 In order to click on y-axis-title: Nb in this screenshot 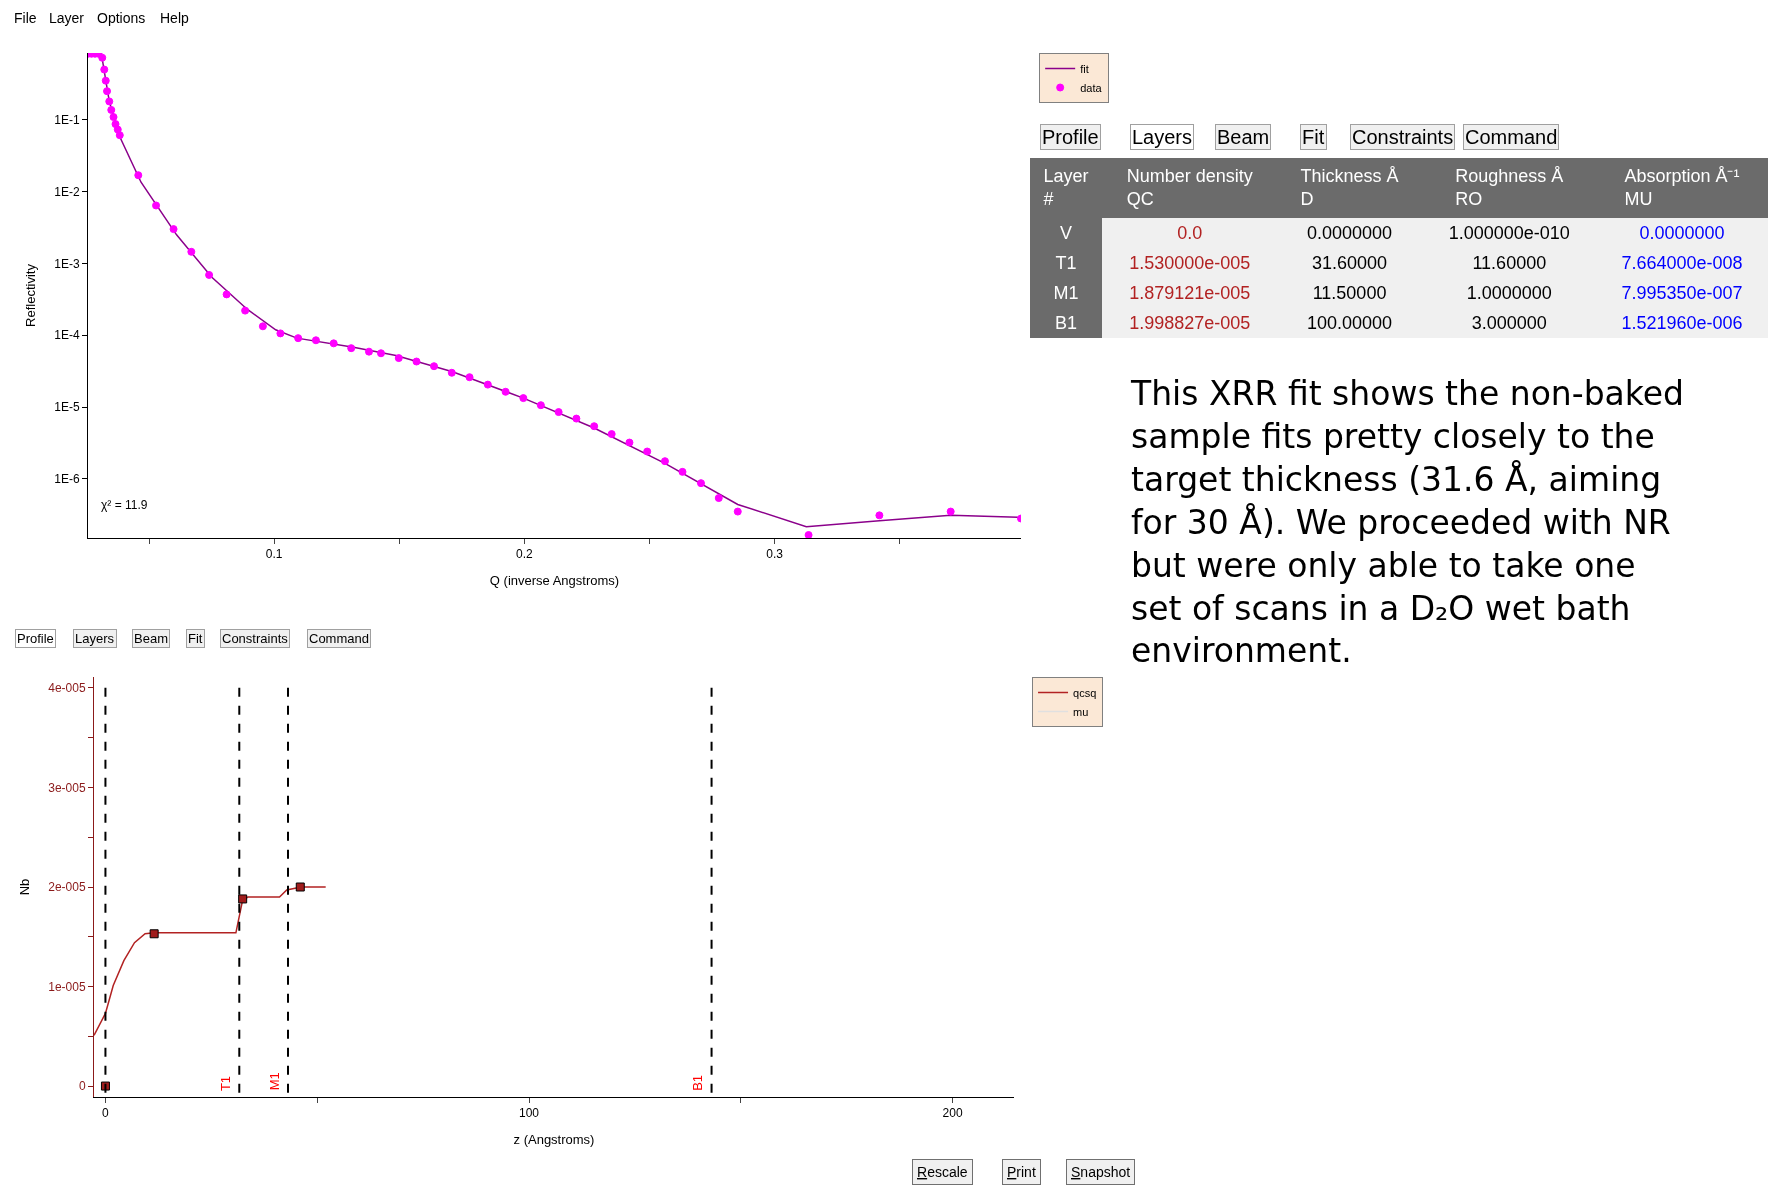, I will do `click(25, 887)`.